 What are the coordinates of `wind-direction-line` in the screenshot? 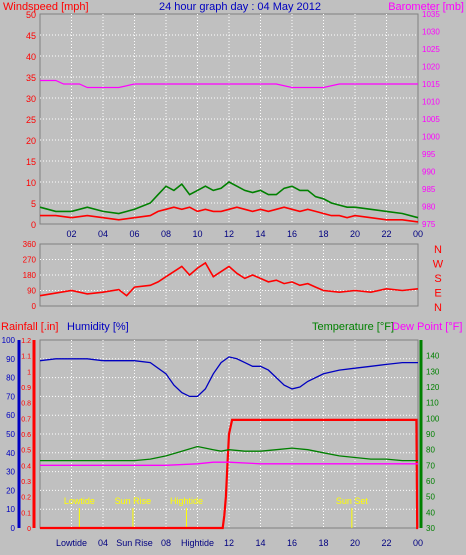 It's located at (229, 279).